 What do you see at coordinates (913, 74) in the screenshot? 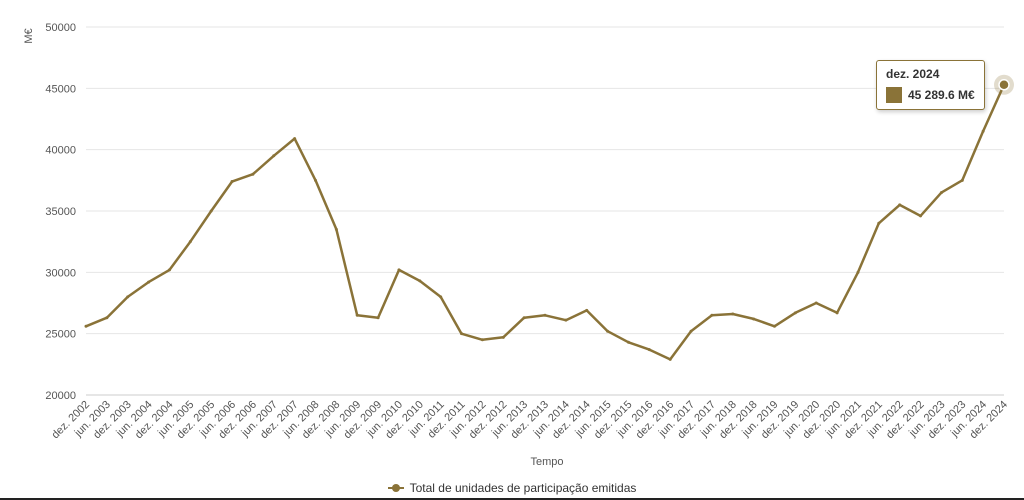
I see `tooltip-date: dez. 2024` at bounding box center [913, 74].